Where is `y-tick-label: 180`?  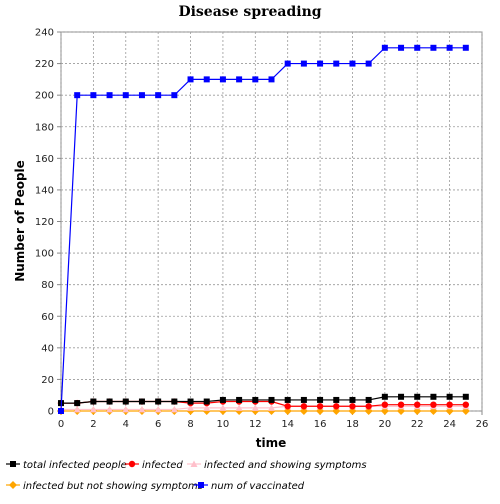
y-tick-label: 180 is located at coordinates (44, 127).